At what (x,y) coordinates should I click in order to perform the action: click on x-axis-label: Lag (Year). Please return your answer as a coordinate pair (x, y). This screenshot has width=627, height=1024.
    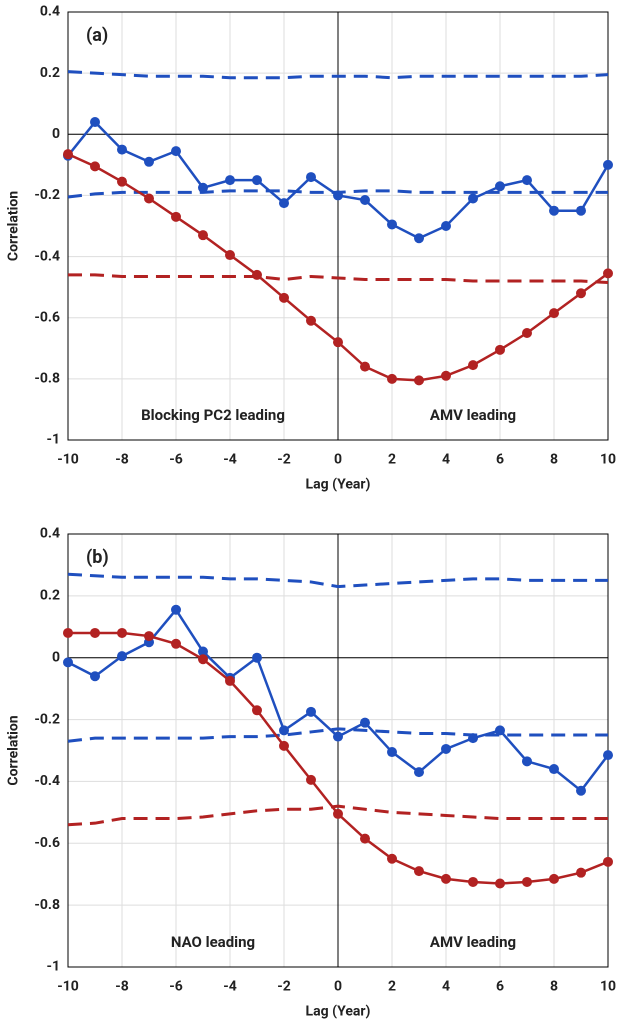
    Looking at the image, I should click on (338, 1012).